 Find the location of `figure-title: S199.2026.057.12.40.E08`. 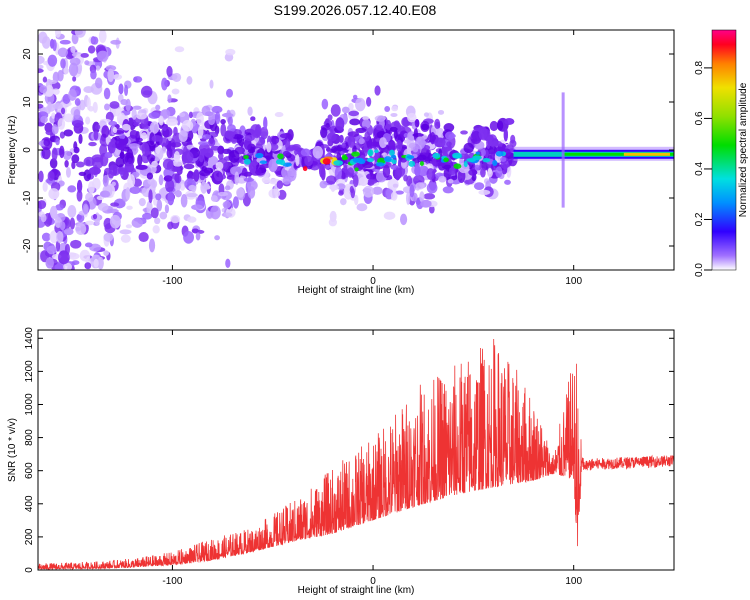

figure-title: S199.2026.057.12.40.E08 is located at coordinates (355, 10).